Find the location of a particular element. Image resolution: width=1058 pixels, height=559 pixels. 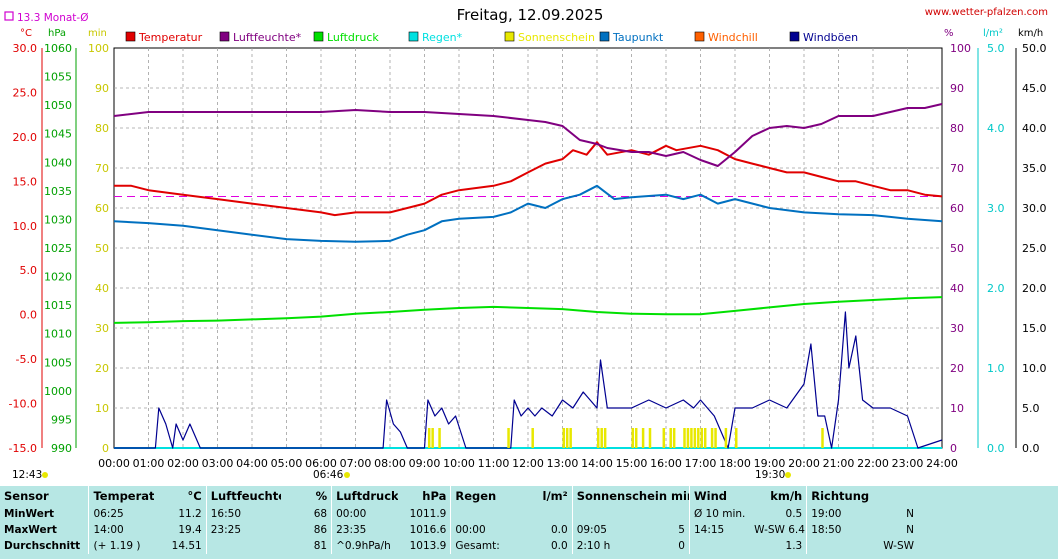

hdr-press-unit: hPa is located at coordinates (434, 496).